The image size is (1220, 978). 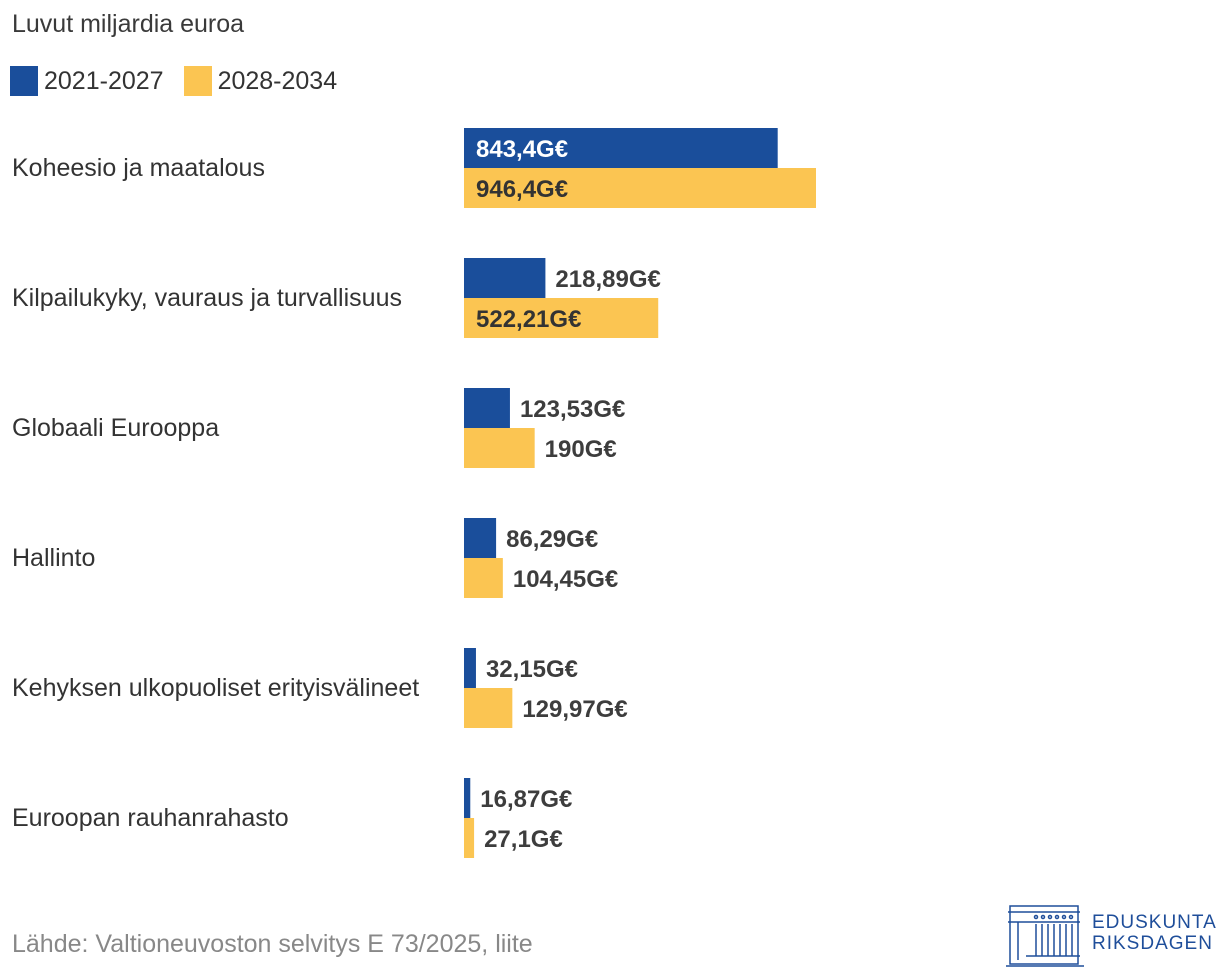 I want to click on legend-item-2021-2027: 2021-2027, so click(x=87, y=81).